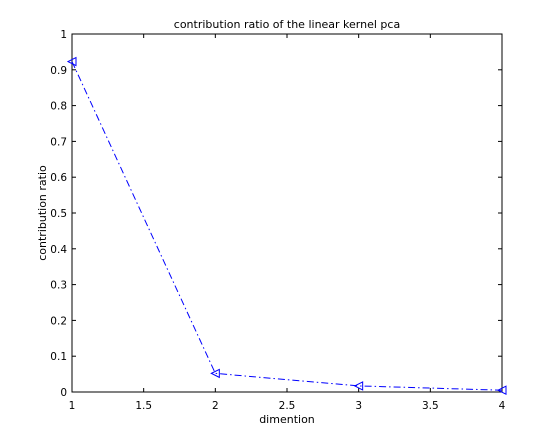 This screenshot has width=555, height=446. Describe the element at coordinates (287, 419) in the screenshot. I see `x-axis-label: dimention` at that location.